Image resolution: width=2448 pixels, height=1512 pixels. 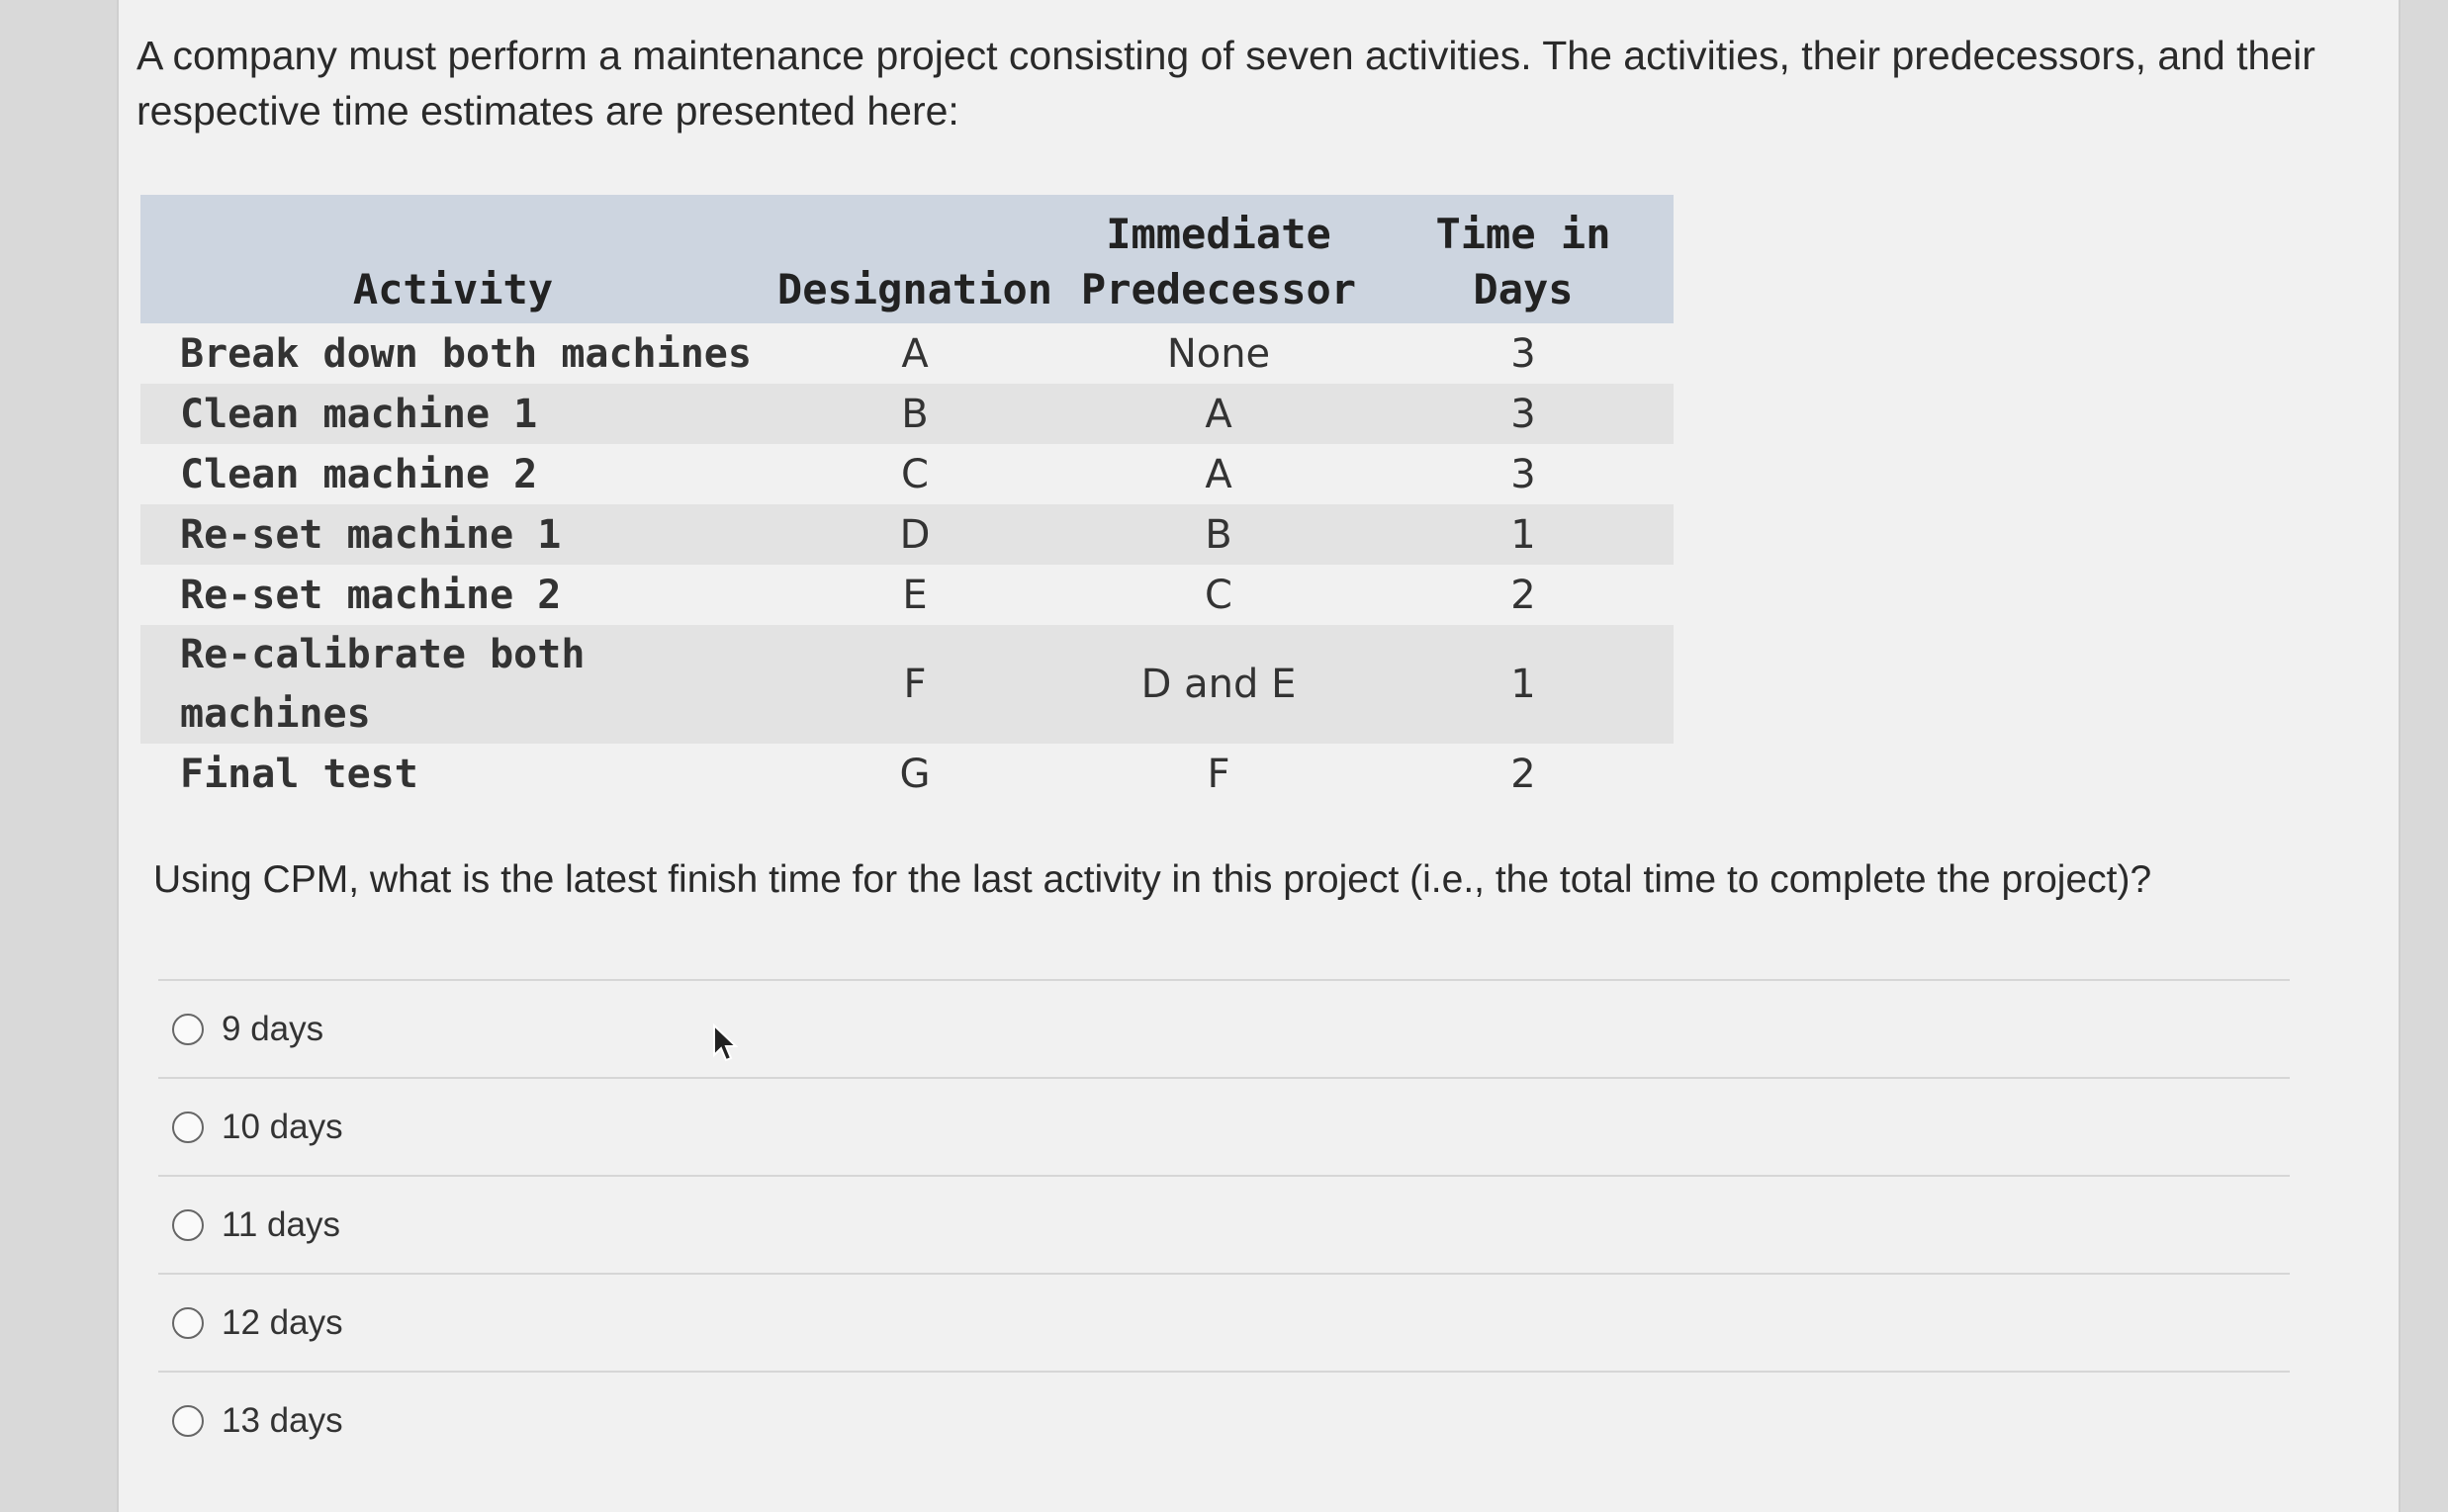 What do you see at coordinates (1224, 1322) in the screenshot?
I see `answer-option: 12 days` at bounding box center [1224, 1322].